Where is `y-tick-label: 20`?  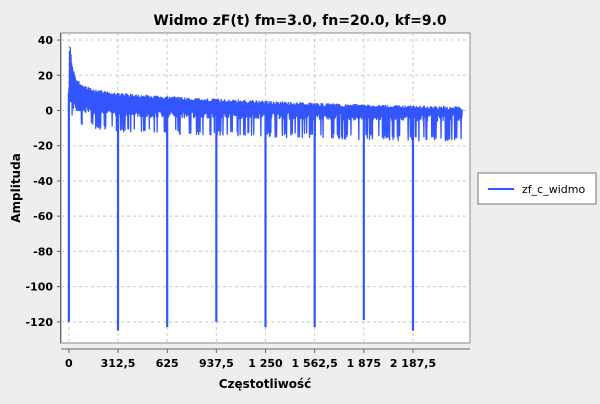
y-tick-label: 20 is located at coordinates (46, 75).